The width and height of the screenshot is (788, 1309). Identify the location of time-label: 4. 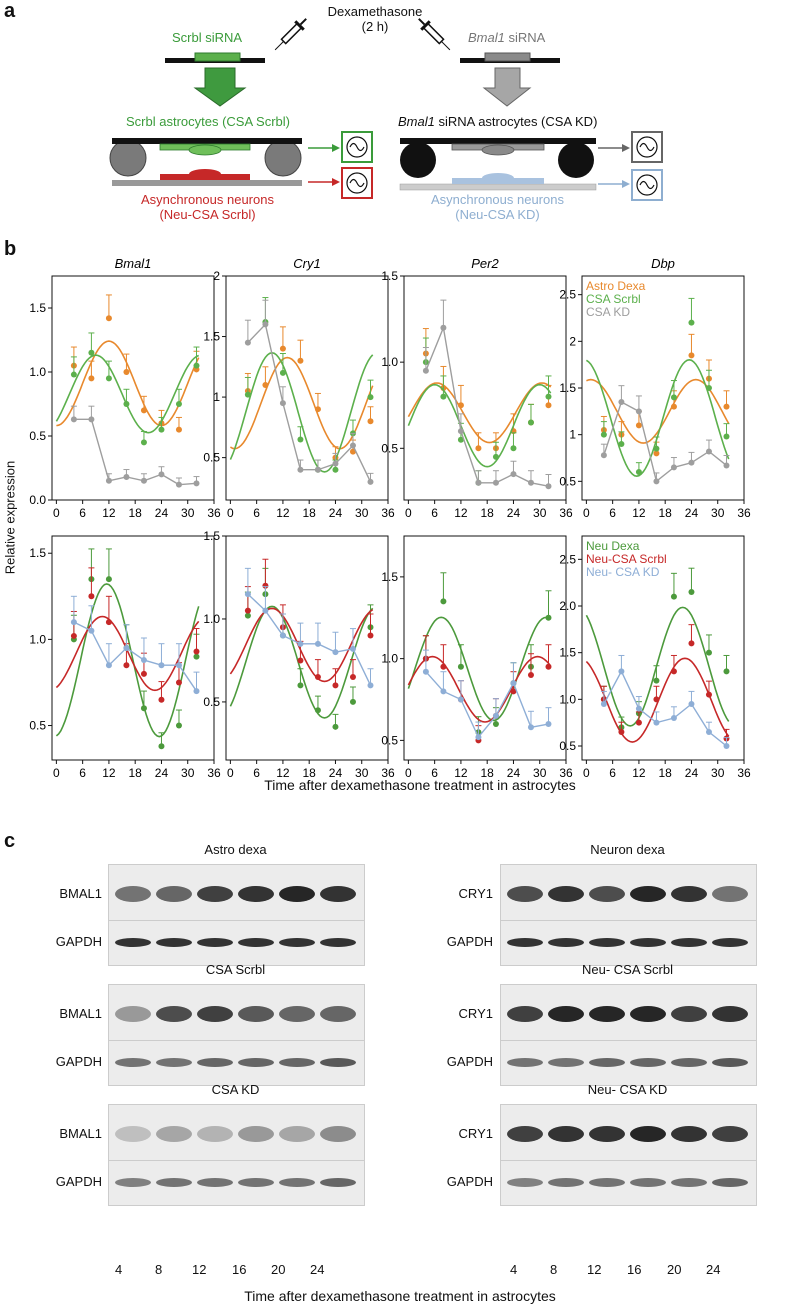
(119, 1269).